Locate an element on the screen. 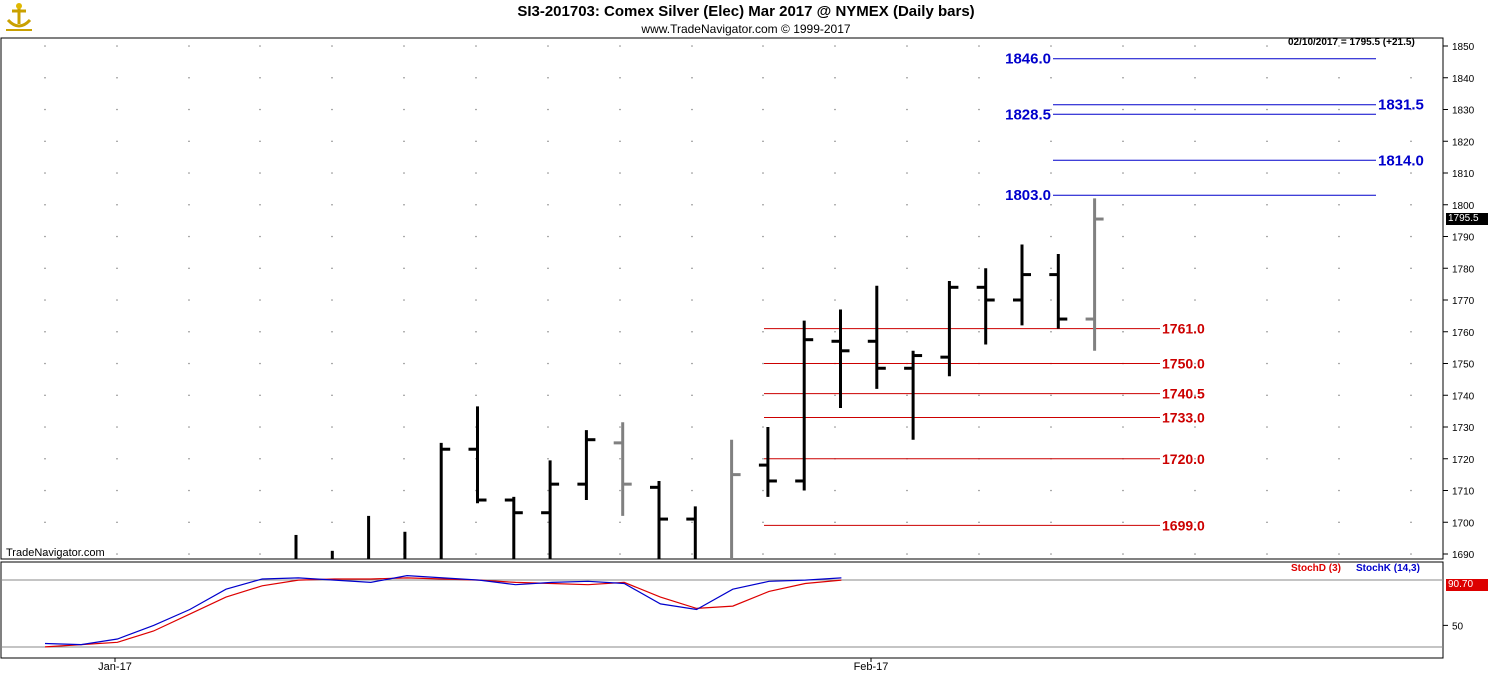  price-axis-label: 1710 is located at coordinates (1463, 492).